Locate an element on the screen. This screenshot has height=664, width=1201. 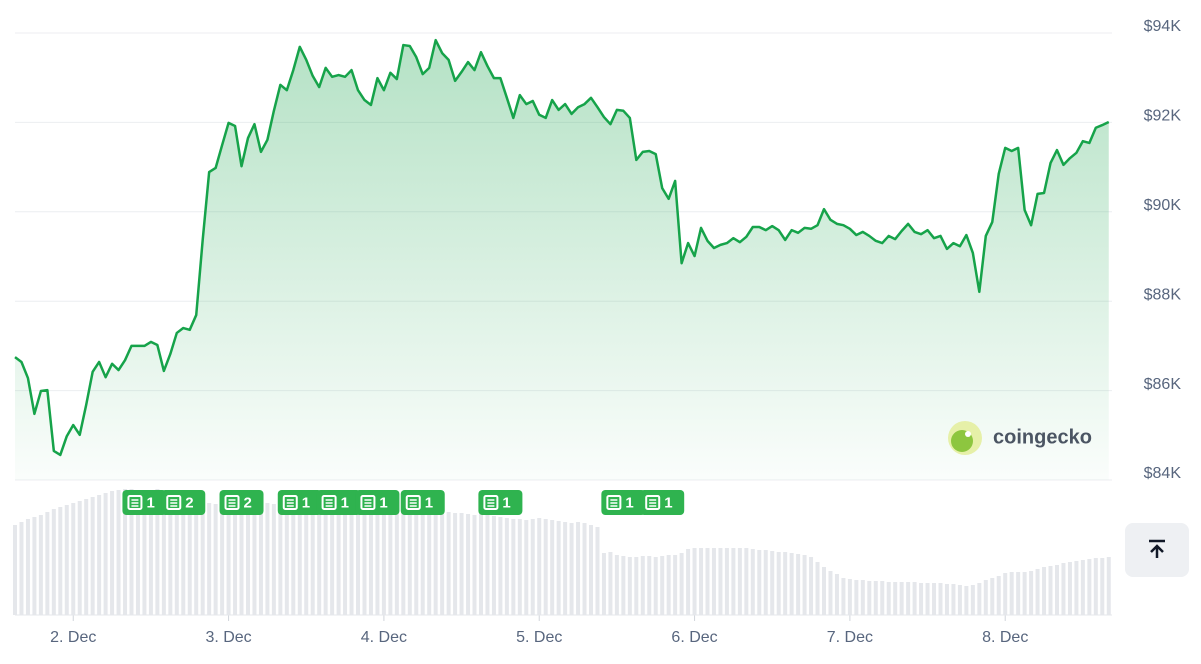
button-icon-arrow is located at coordinates (1157, 551).